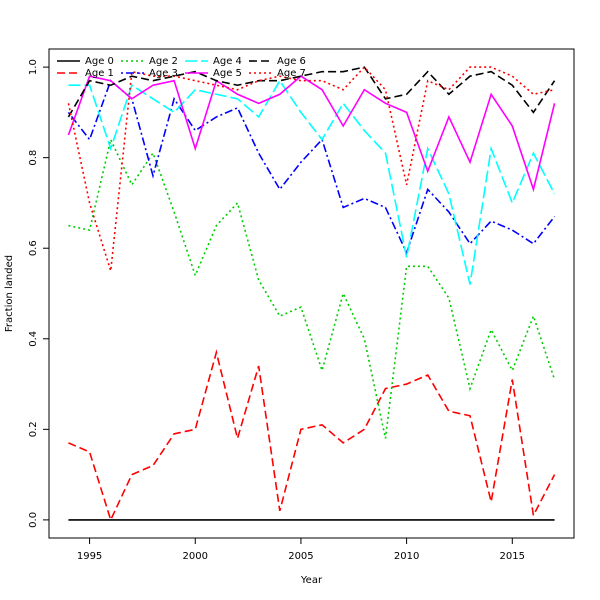  What do you see at coordinates (311, 580) in the screenshot?
I see `x-axis-label: Year` at bounding box center [311, 580].